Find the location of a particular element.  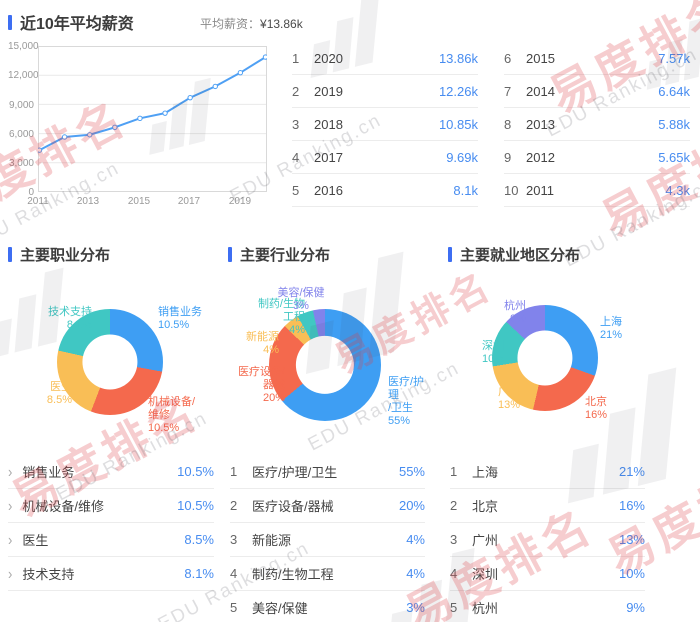

table-row: 1 2020 13.86k is located at coordinates (385, 58).